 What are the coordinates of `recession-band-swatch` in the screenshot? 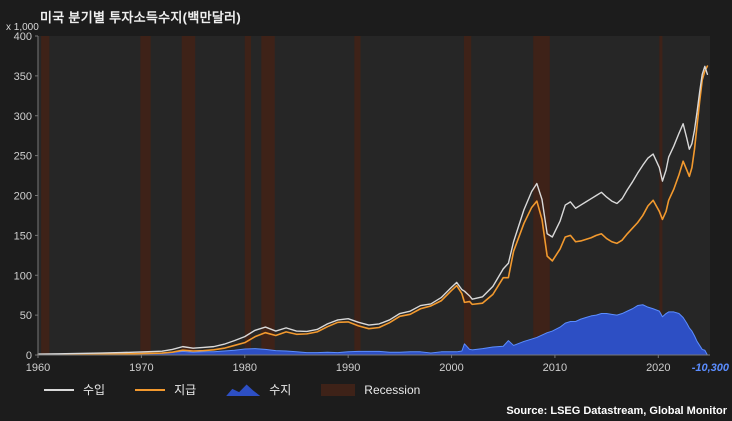 It's located at (338, 389).